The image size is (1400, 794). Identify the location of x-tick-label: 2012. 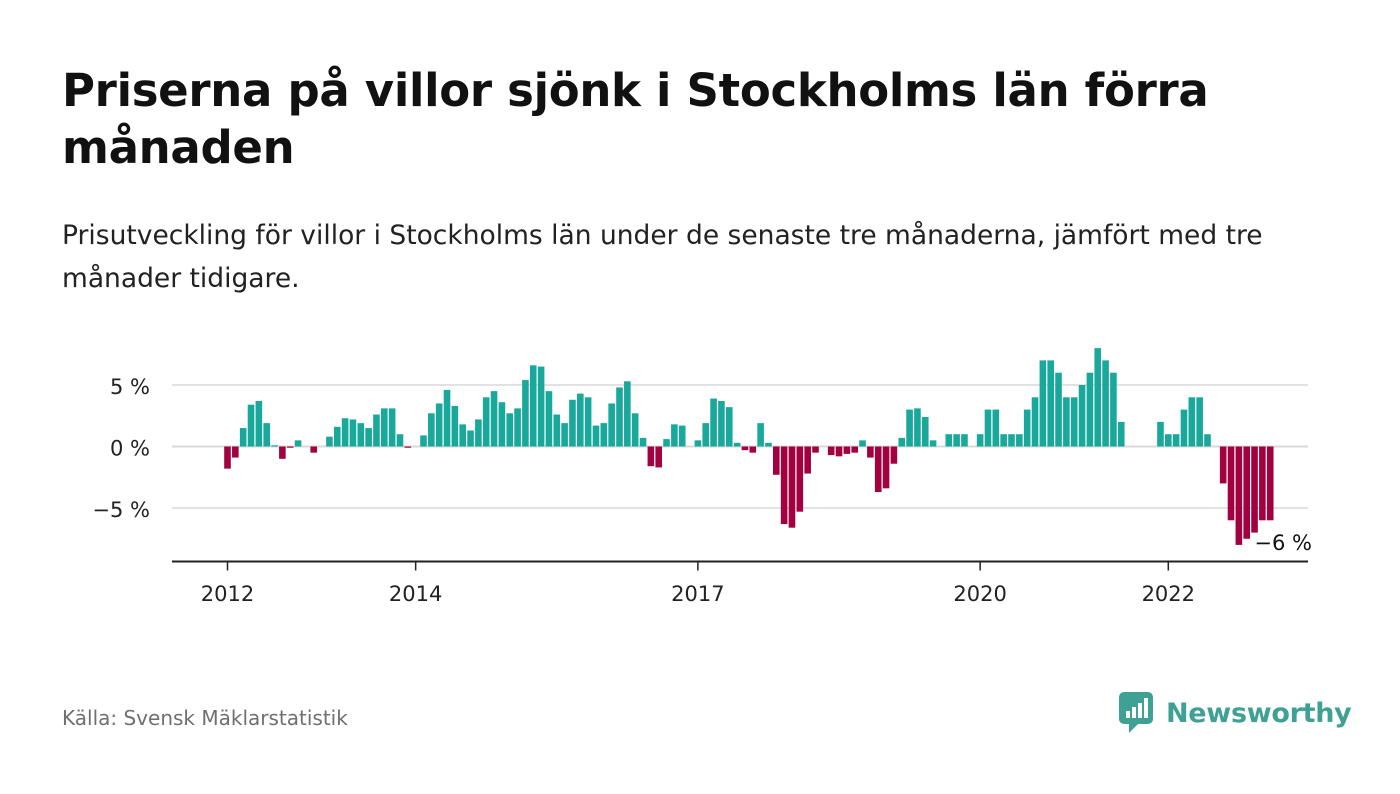
(227, 594).